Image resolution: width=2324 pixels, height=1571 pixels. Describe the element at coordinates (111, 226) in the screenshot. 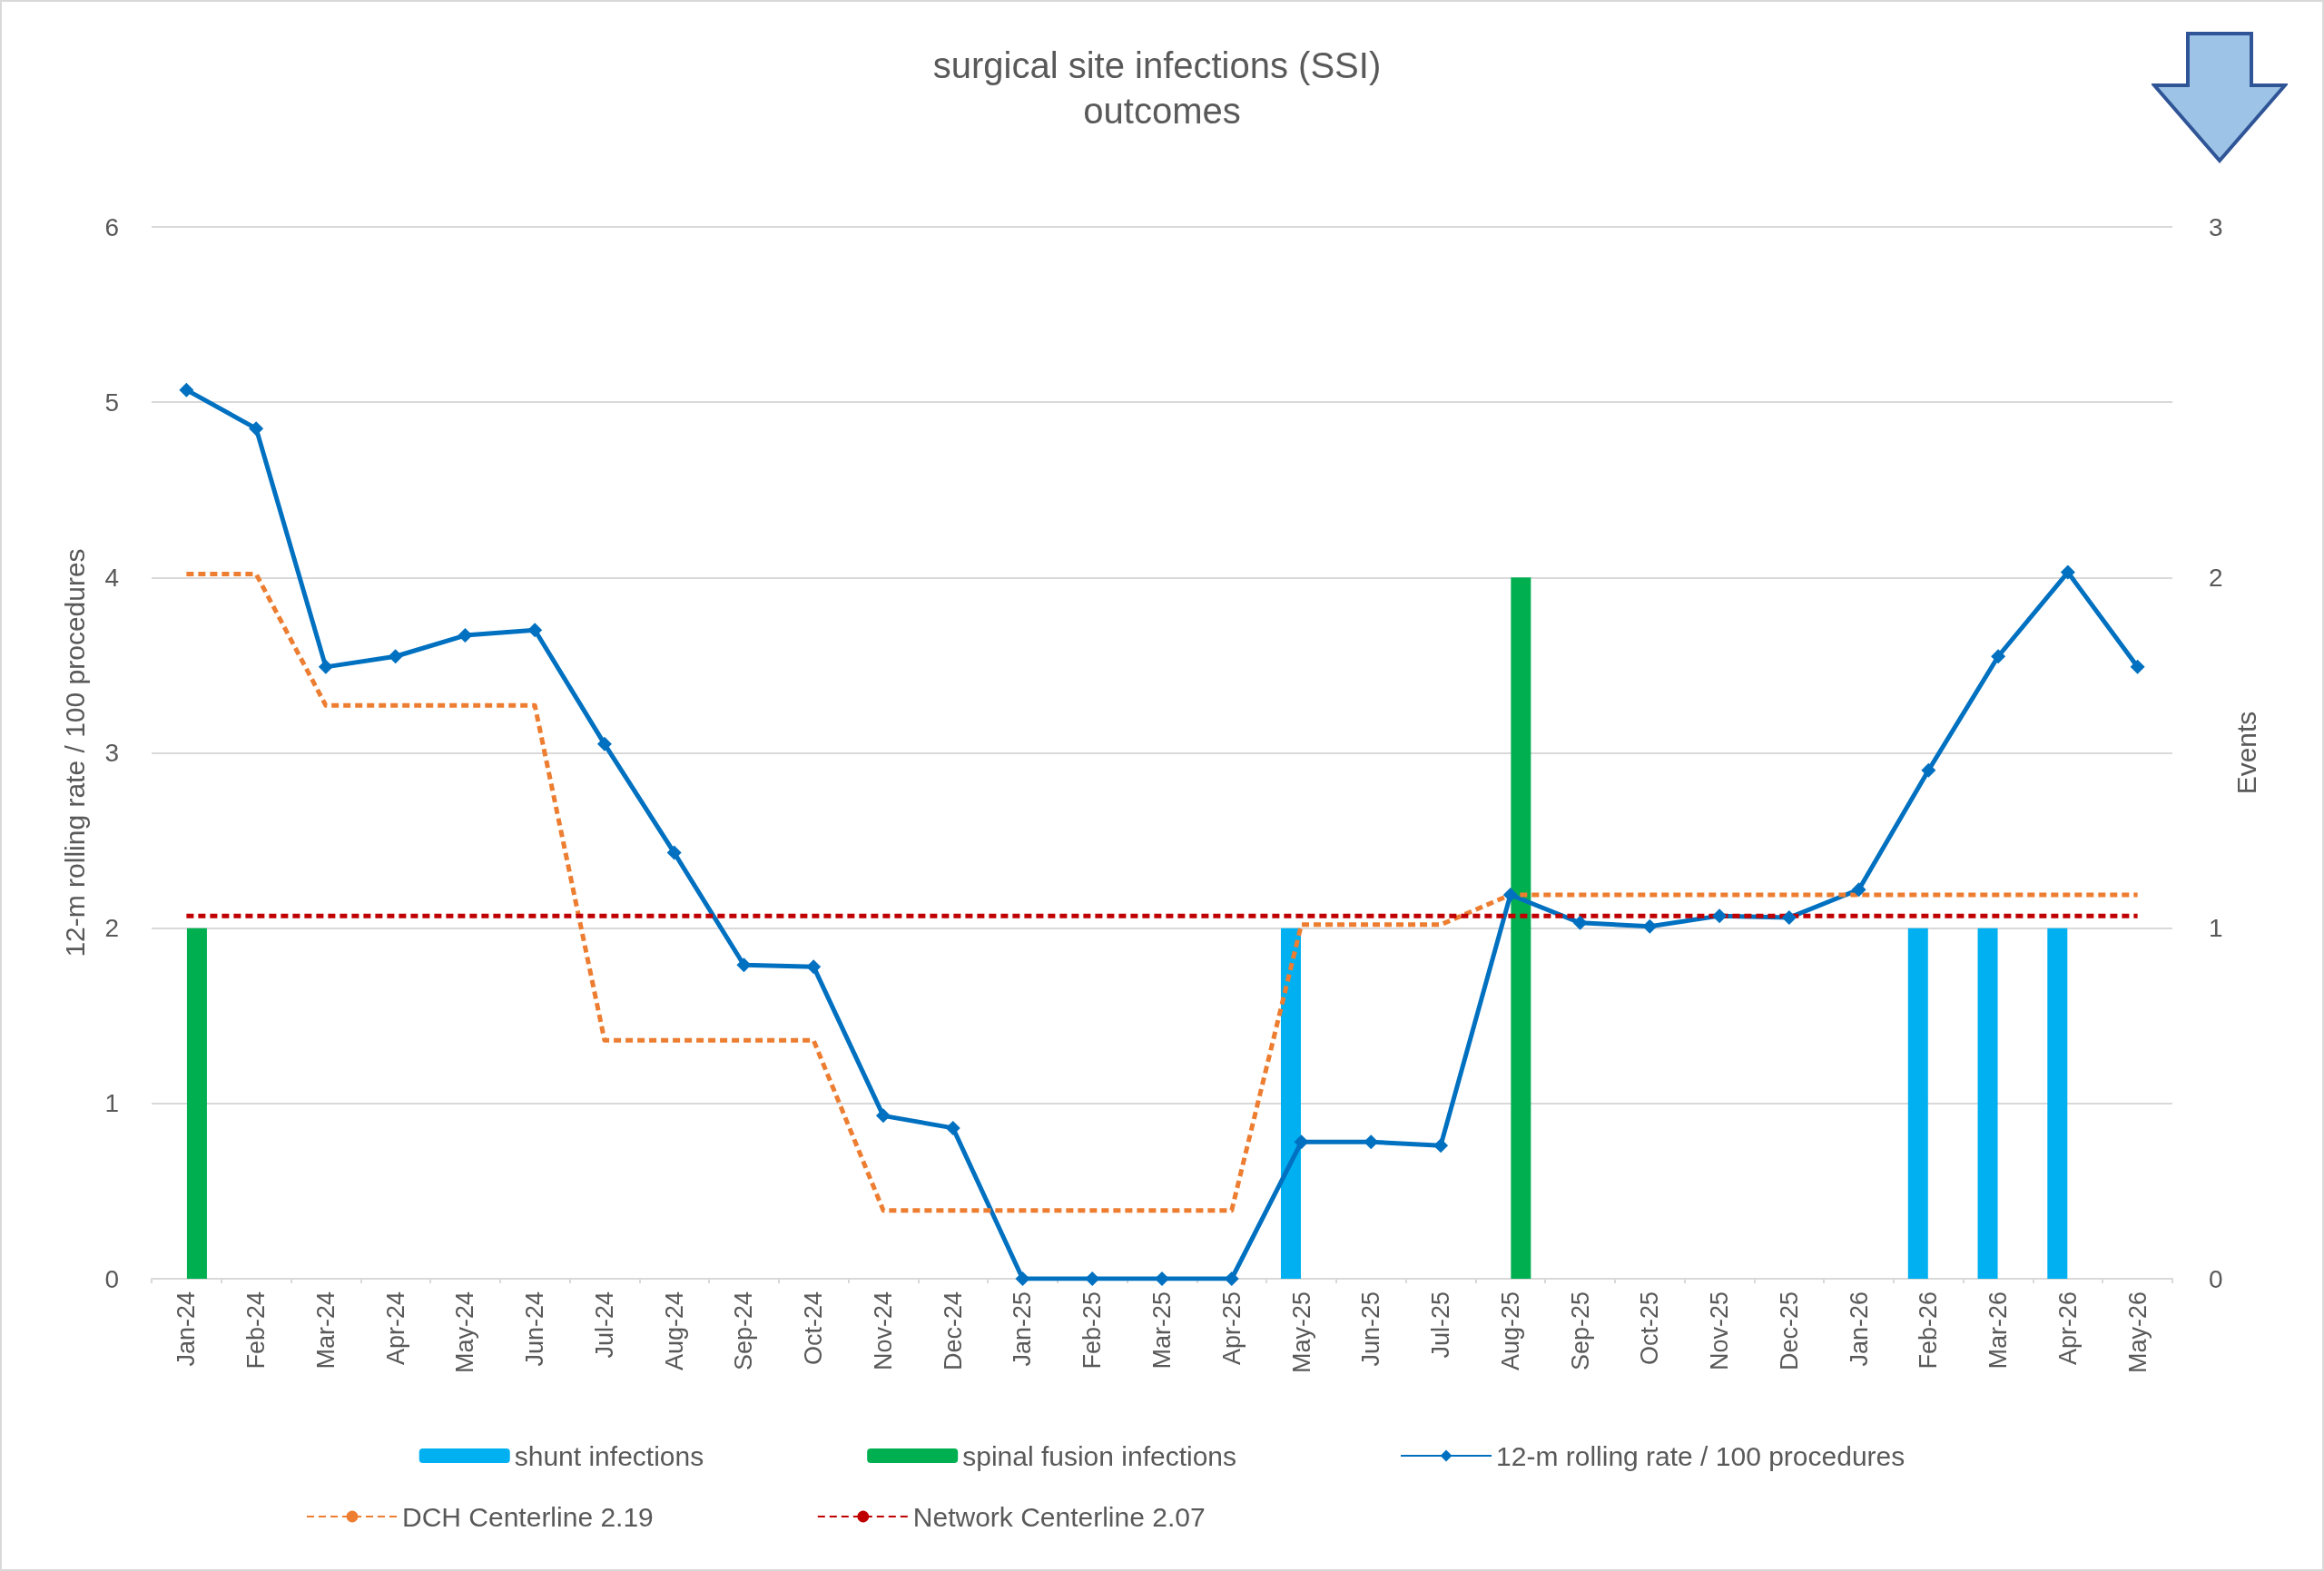

I see `y-tick-label: 6` at that location.